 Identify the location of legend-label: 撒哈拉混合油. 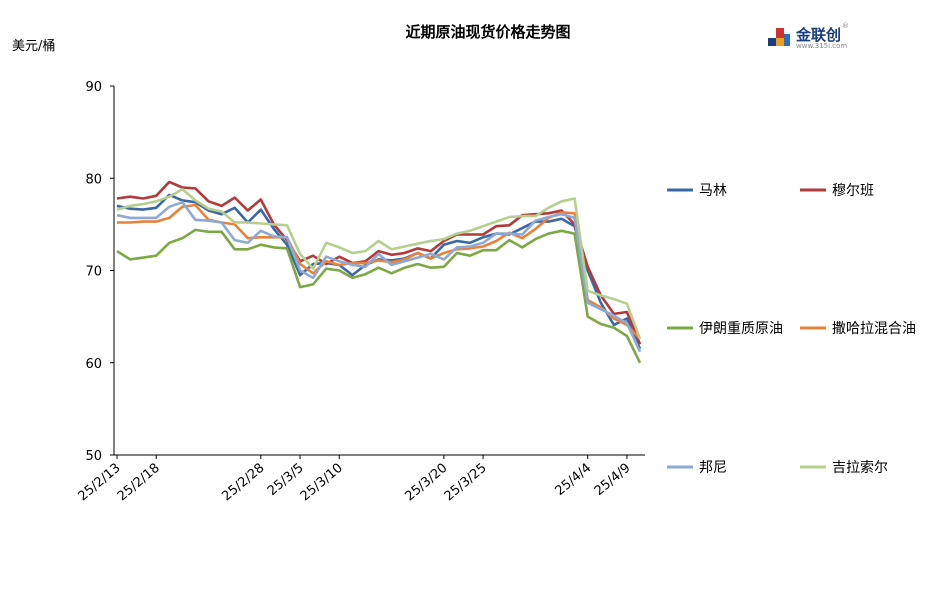
(874, 329).